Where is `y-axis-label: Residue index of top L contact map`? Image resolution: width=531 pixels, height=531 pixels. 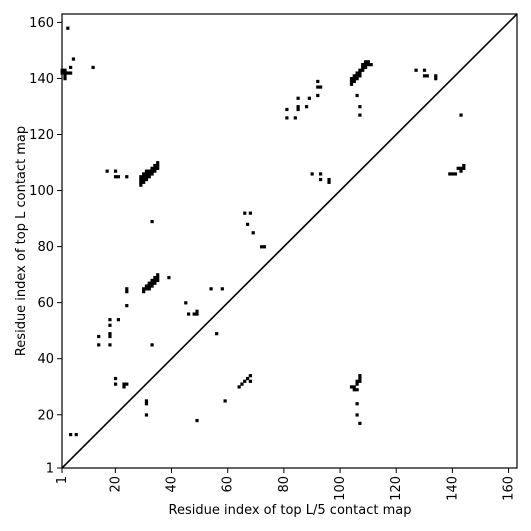 y-axis-label: Residue index of top L contact map is located at coordinates (21, 241).